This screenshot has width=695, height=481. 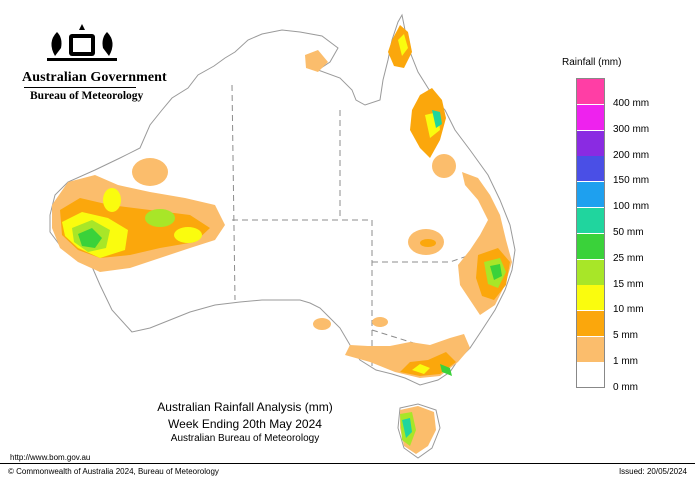 I want to click on legend-label: 1 mm, so click(x=625, y=361).